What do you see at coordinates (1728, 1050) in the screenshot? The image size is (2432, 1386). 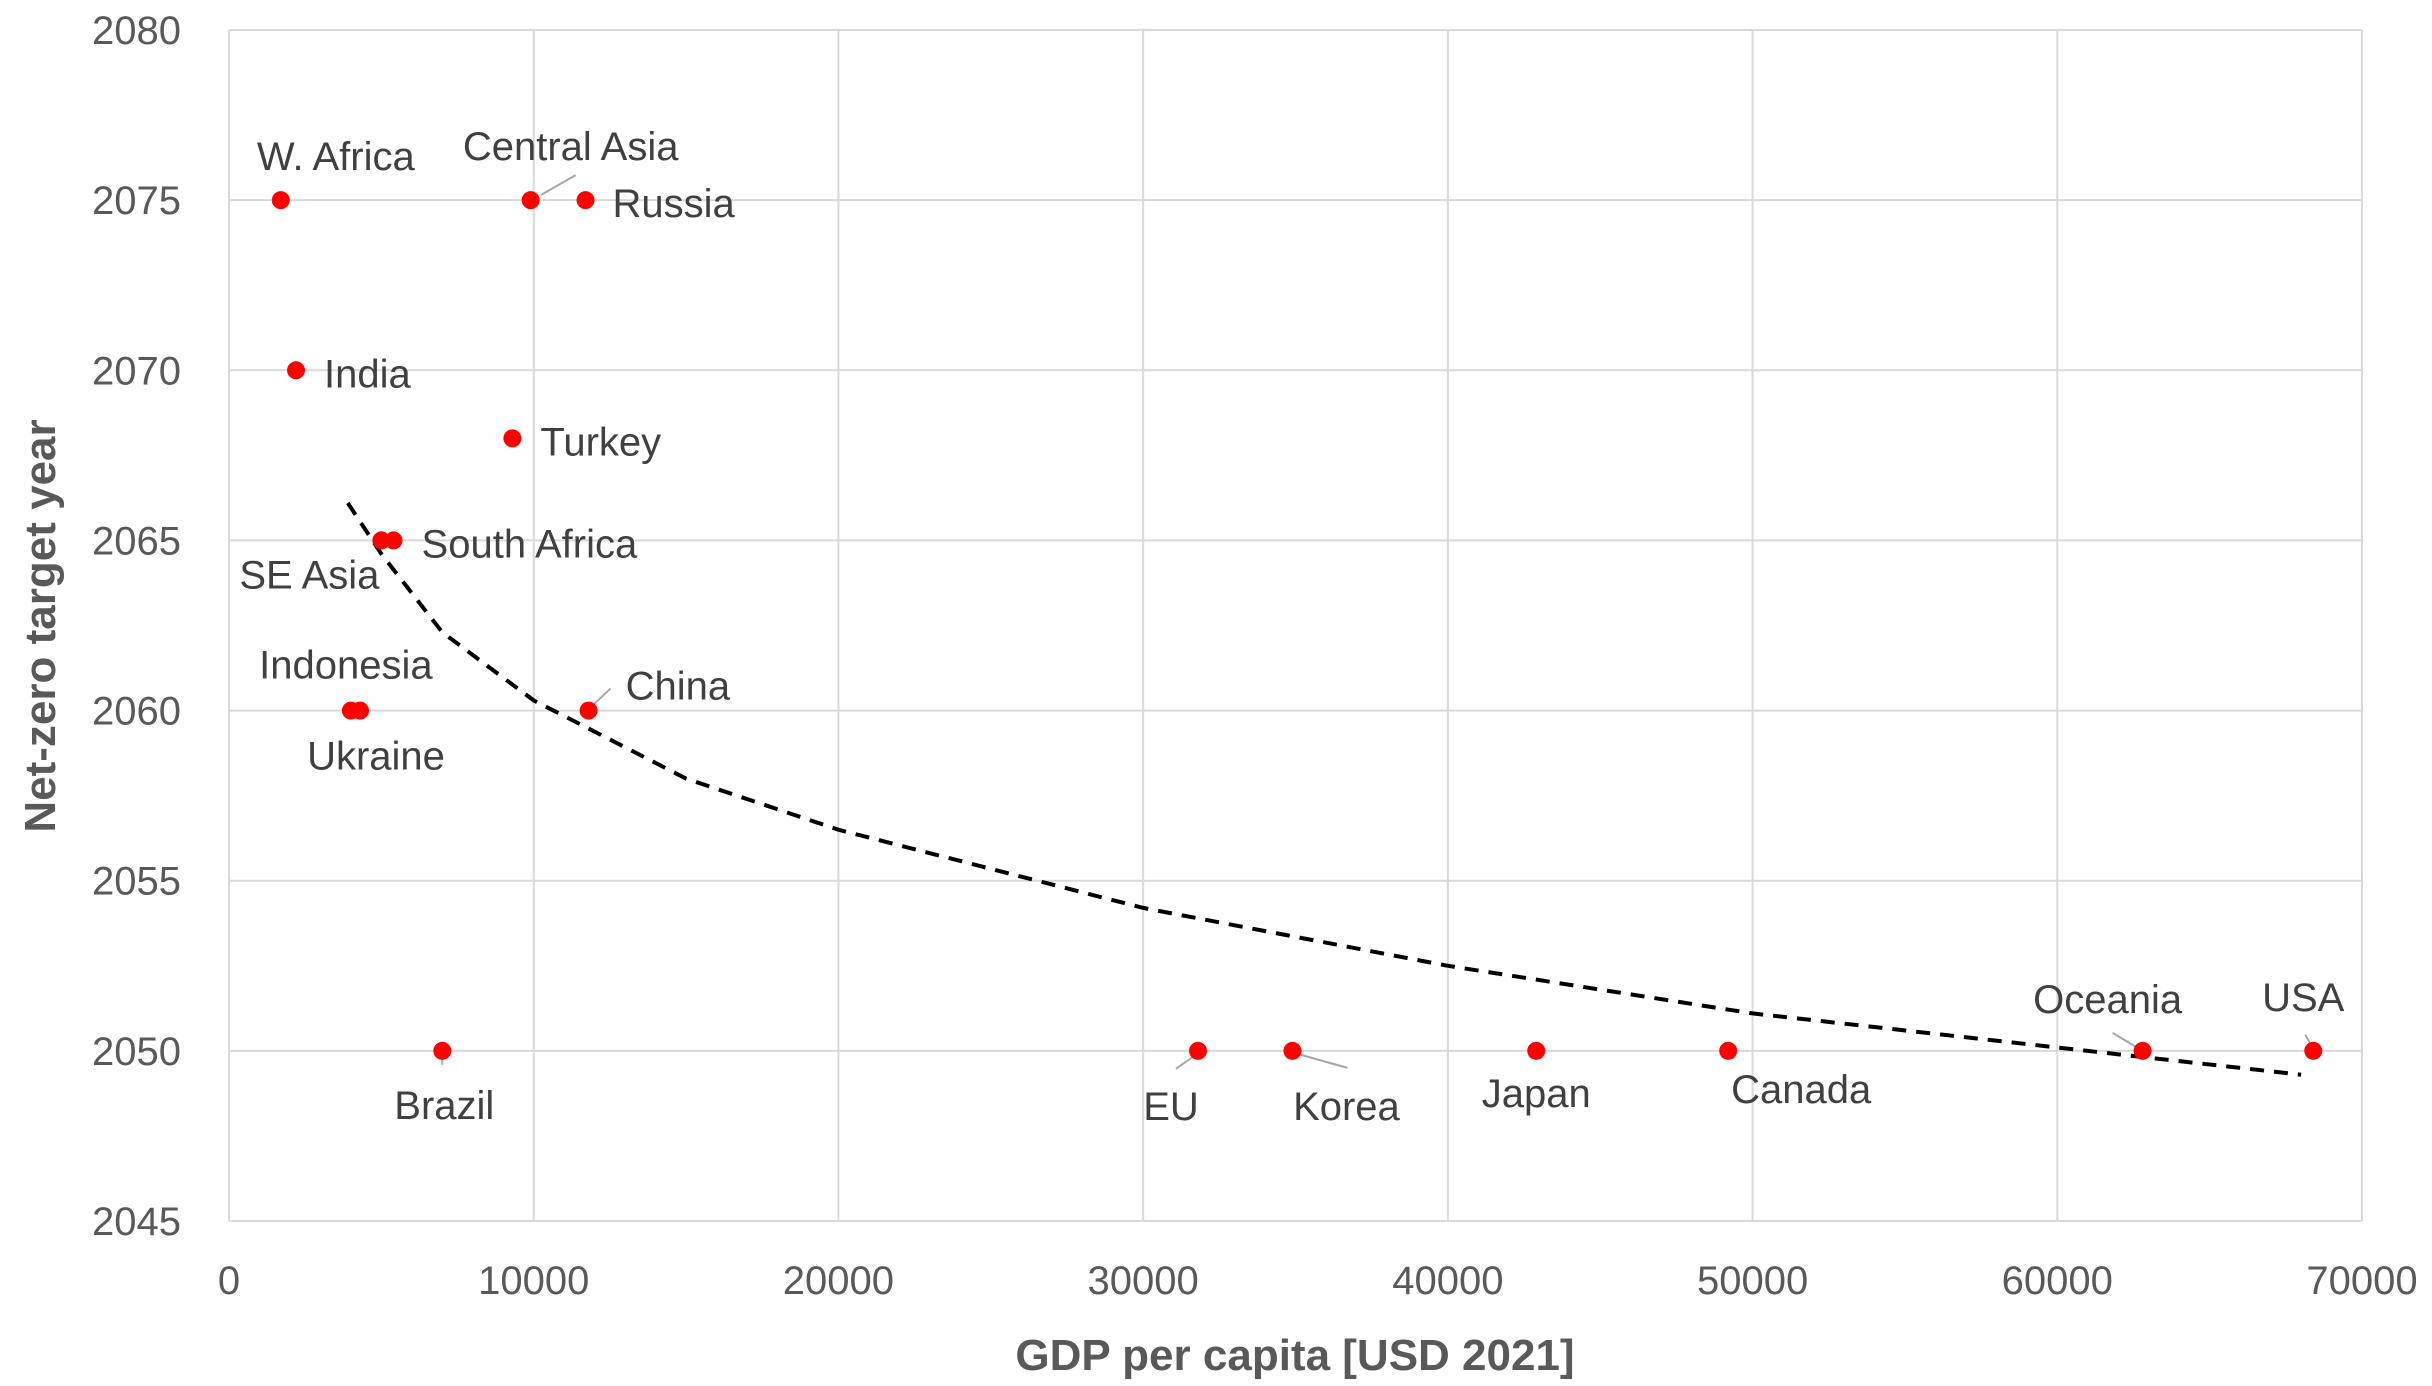 I see `point-canada` at bounding box center [1728, 1050].